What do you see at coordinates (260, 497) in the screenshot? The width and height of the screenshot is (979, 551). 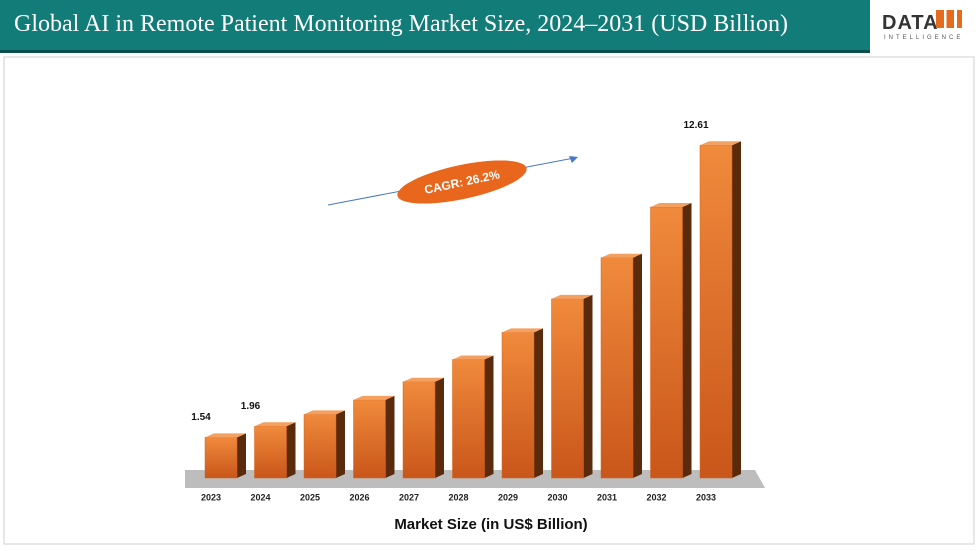 I see `x-tick-label: 2024` at bounding box center [260, 497].